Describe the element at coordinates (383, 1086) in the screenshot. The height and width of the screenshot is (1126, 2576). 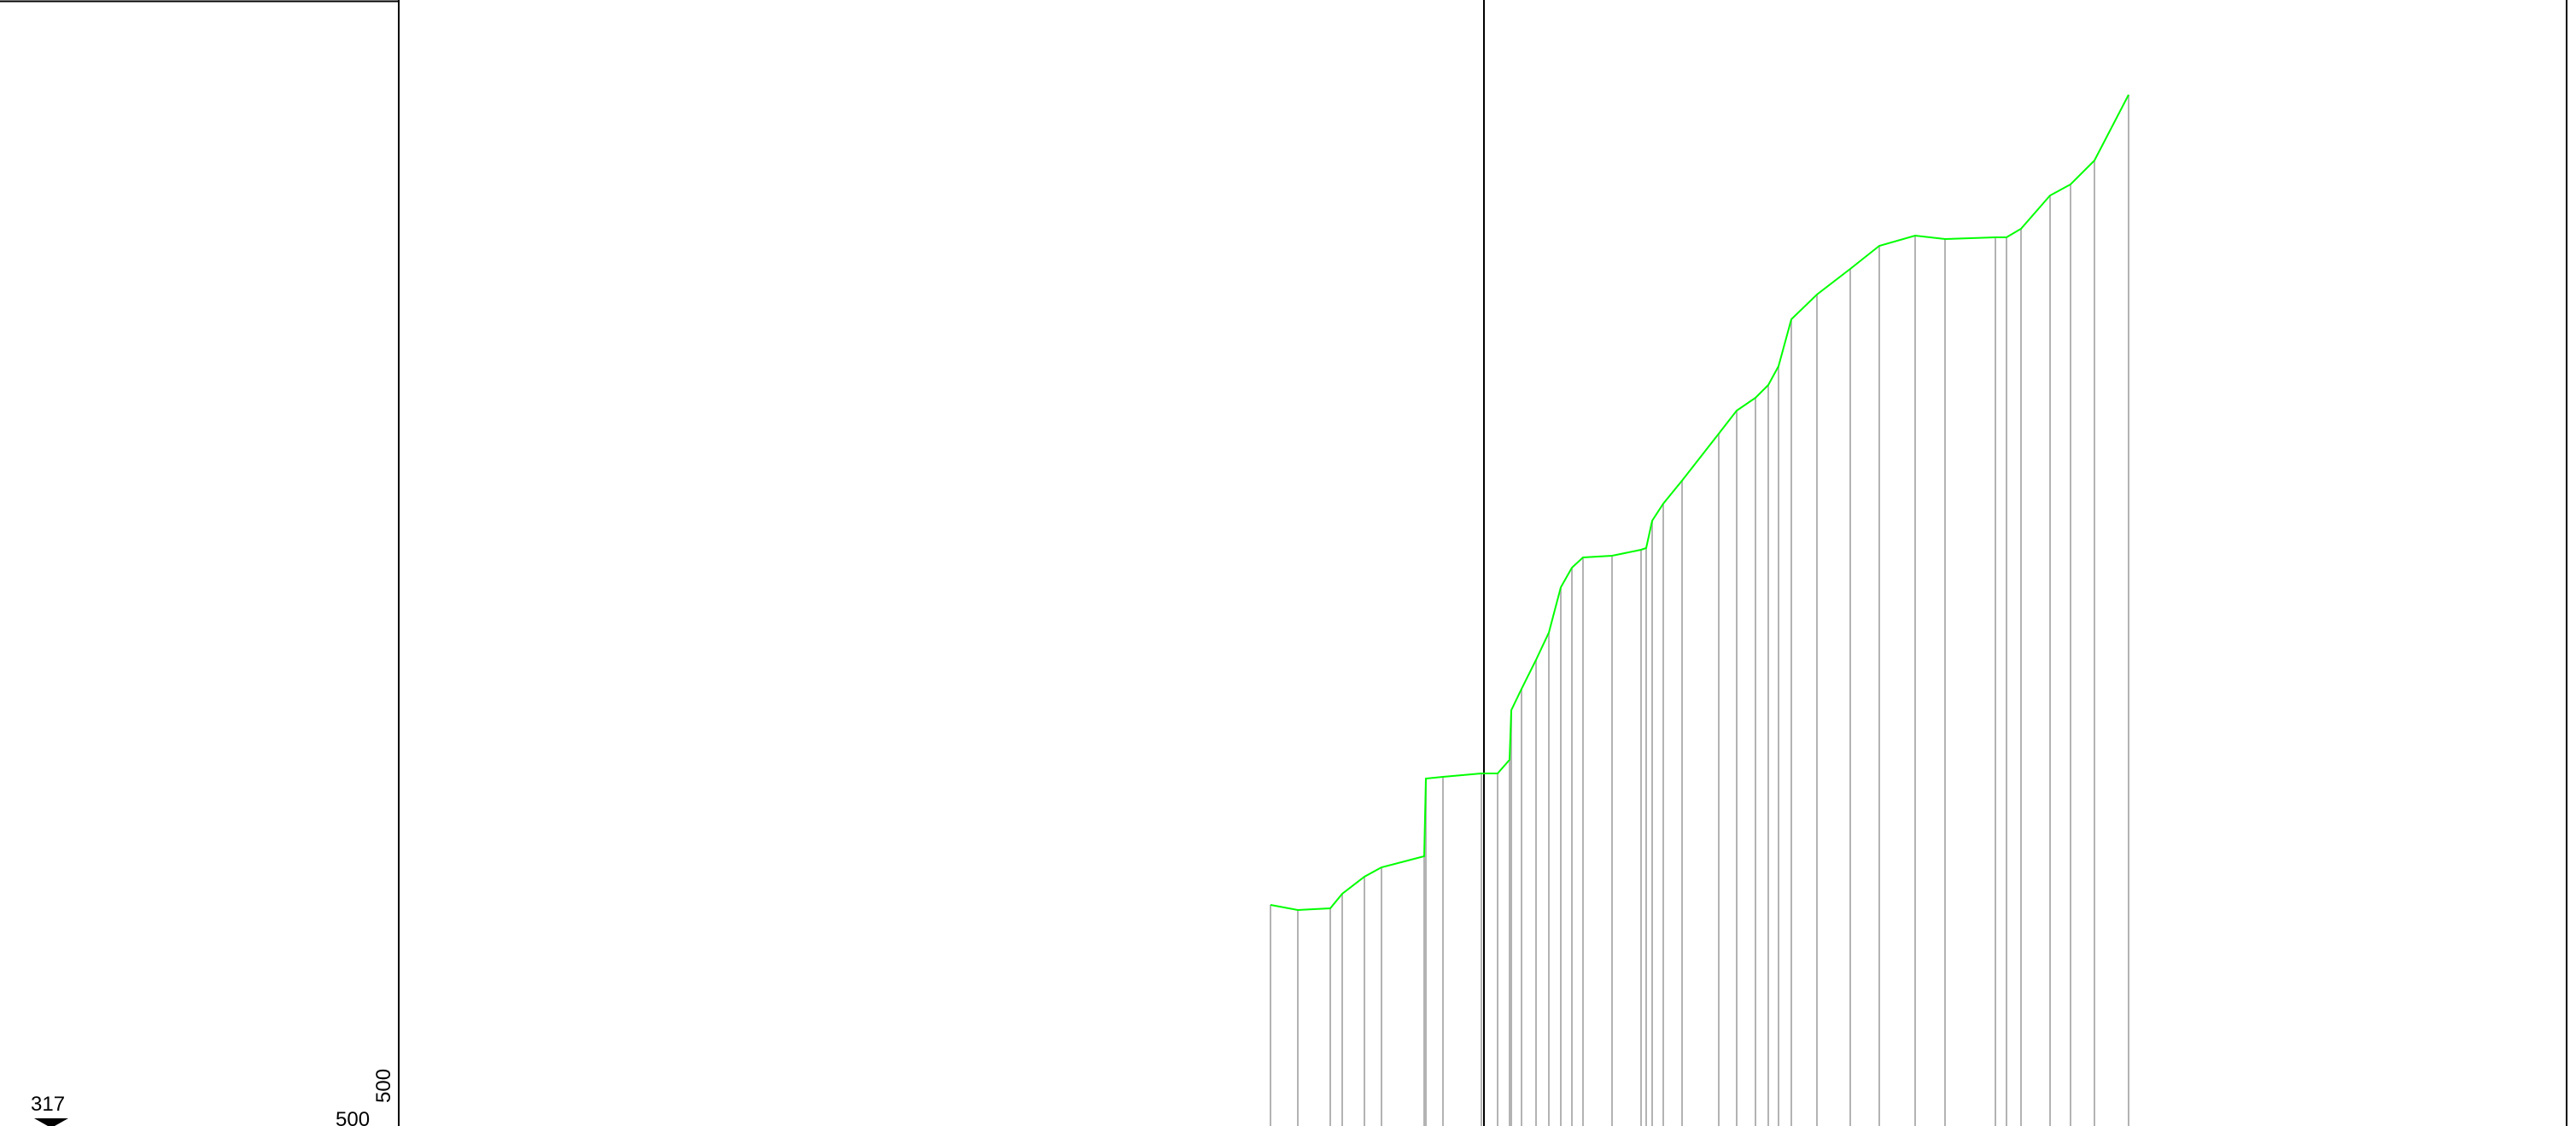
I see `scale-vertical-label: 500` at that location.